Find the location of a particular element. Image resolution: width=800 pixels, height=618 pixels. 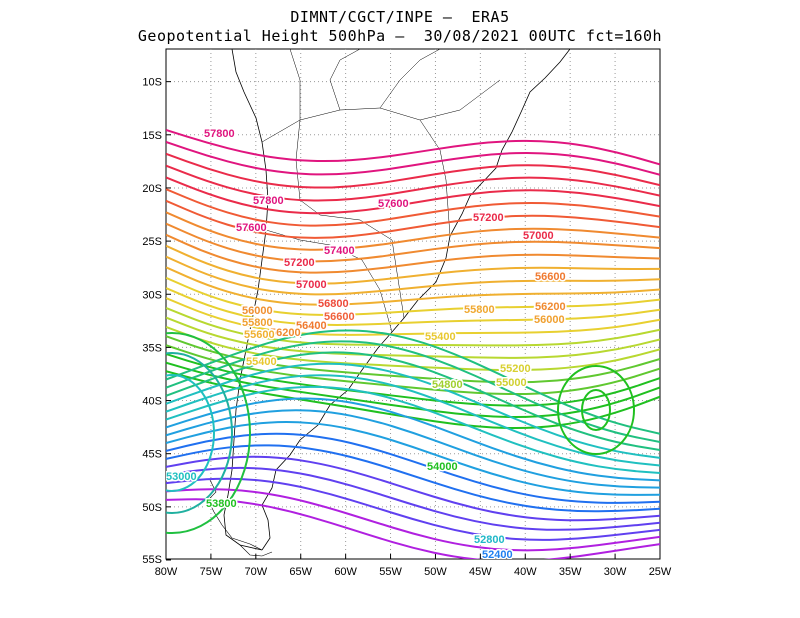

lon-tick-label: 80W is located at coordinates (166, 572).